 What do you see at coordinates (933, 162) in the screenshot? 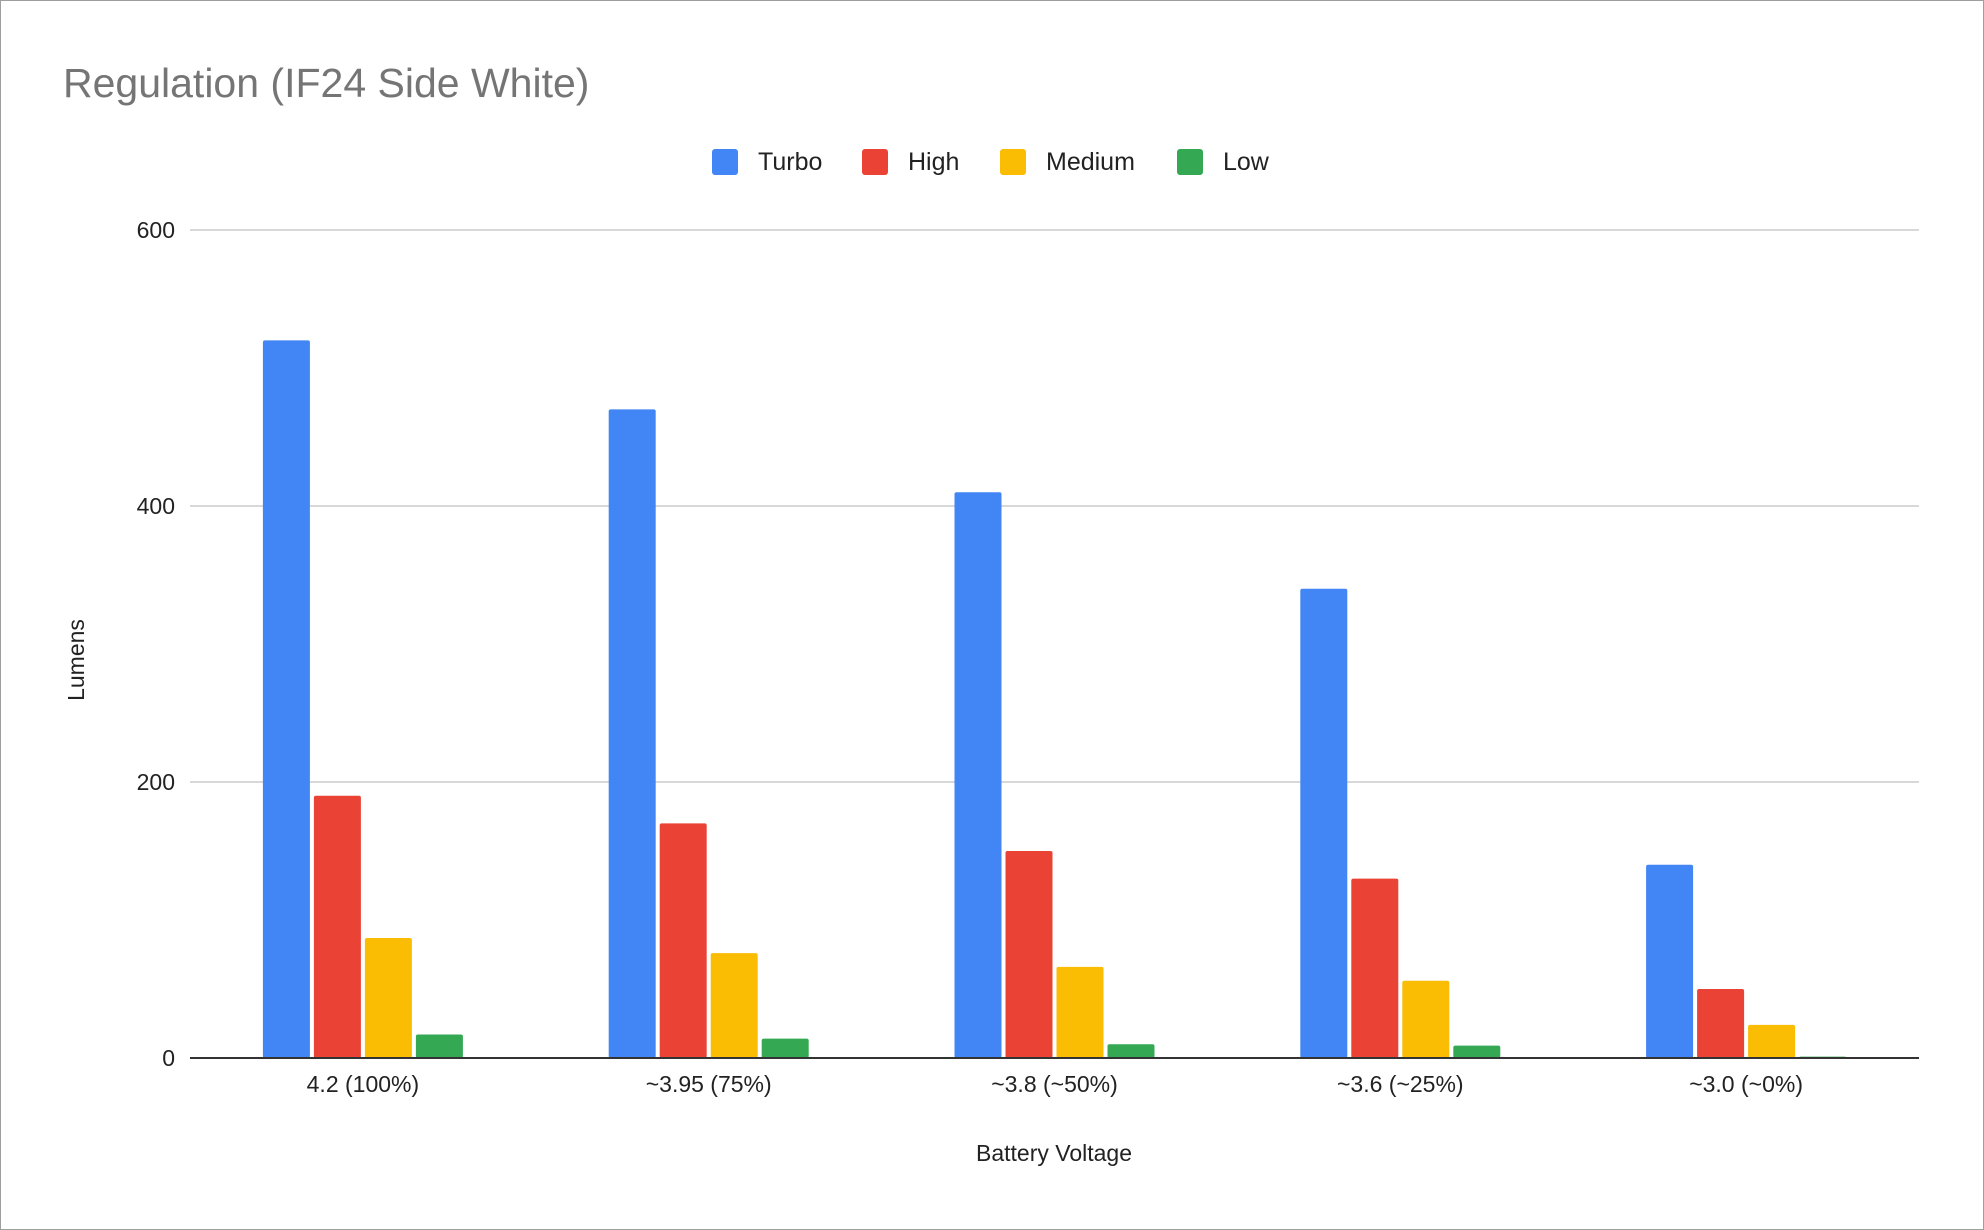
I see `legend-label: High` at bounding box center [933, 162].